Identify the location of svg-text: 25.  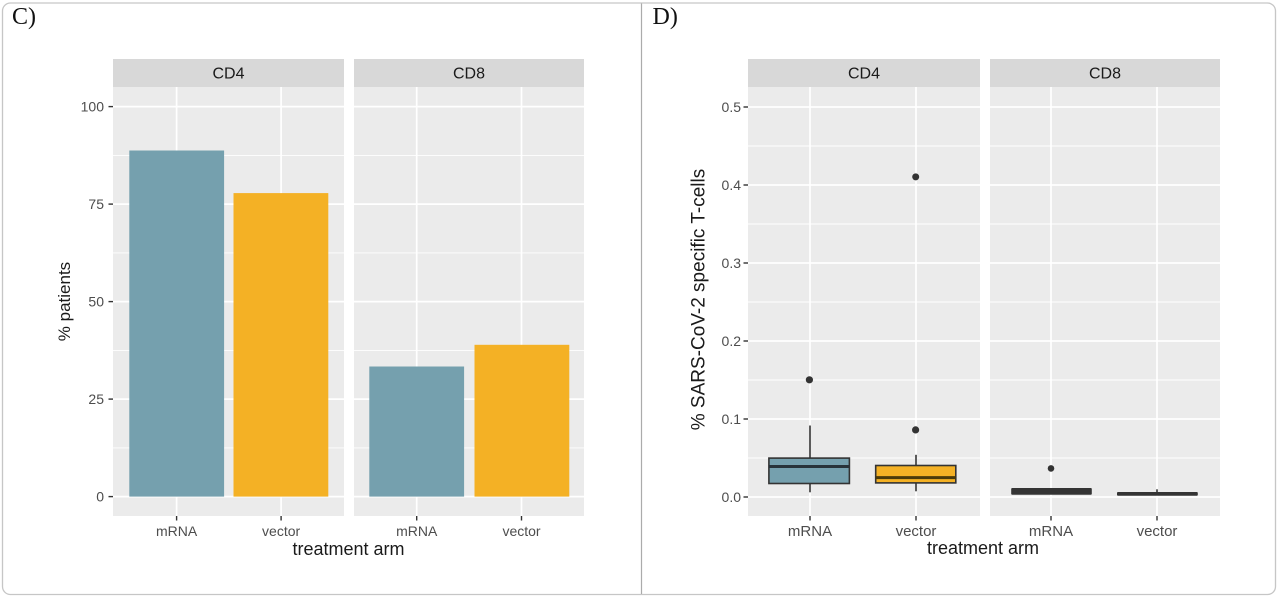
(96, 399).